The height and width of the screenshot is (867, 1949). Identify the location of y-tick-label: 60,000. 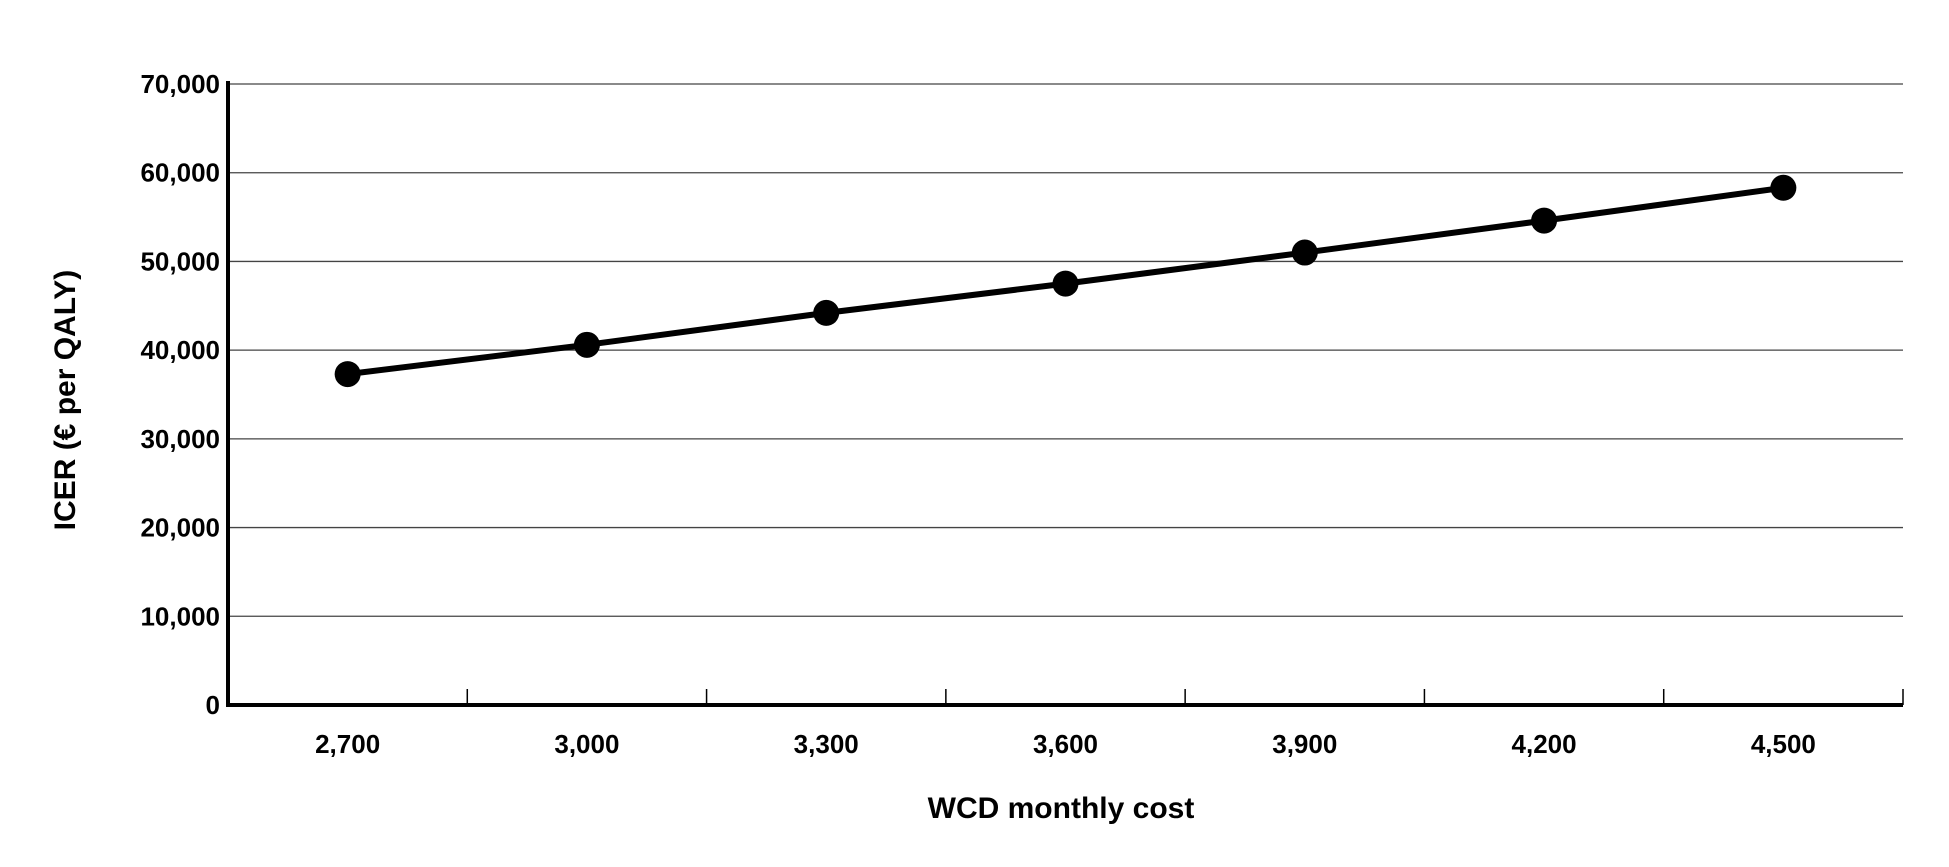
(180, 173).